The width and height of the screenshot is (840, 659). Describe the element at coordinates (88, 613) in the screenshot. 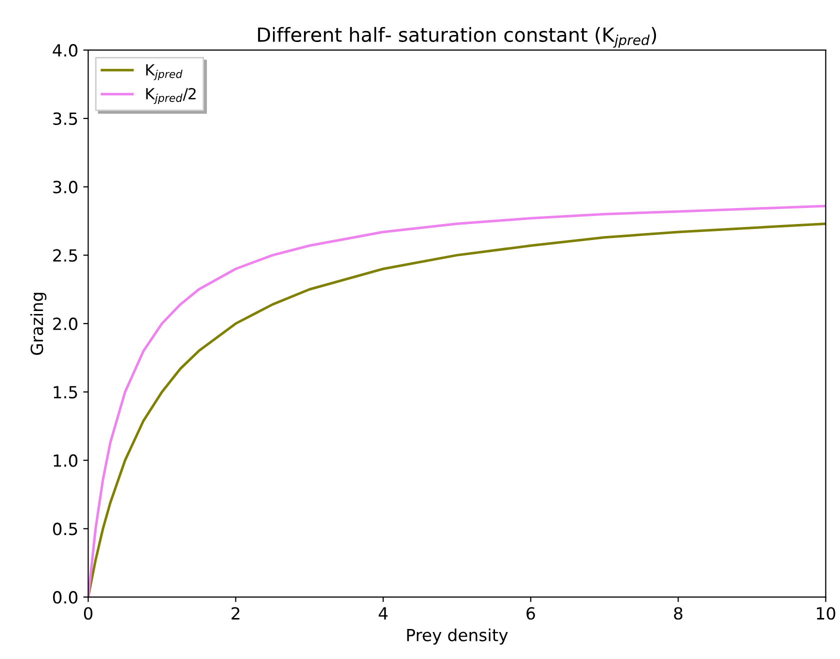

I see `x-tick-label: 0` at that location.